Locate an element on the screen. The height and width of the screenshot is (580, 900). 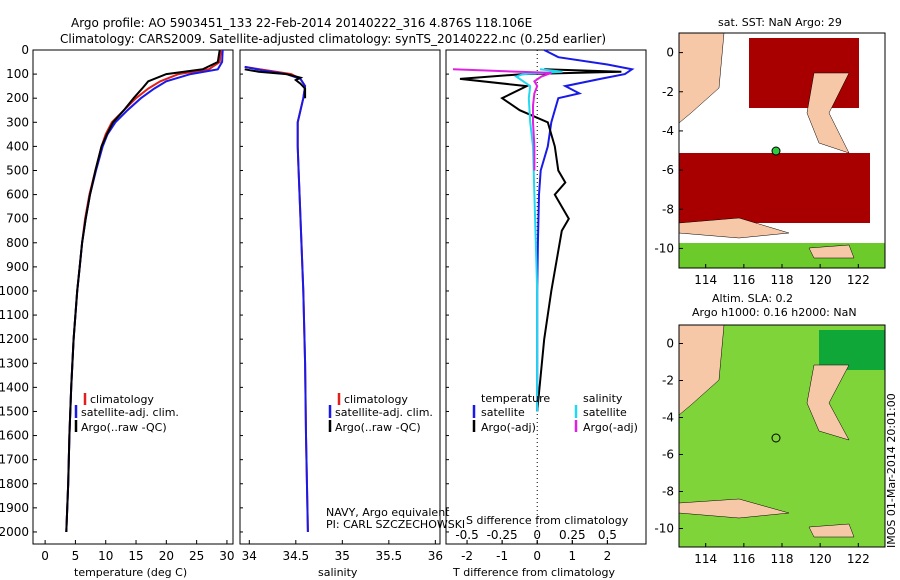
sst-map-title: sat. SST: NaN Argo: 29 is located at coordinates (780, 22).